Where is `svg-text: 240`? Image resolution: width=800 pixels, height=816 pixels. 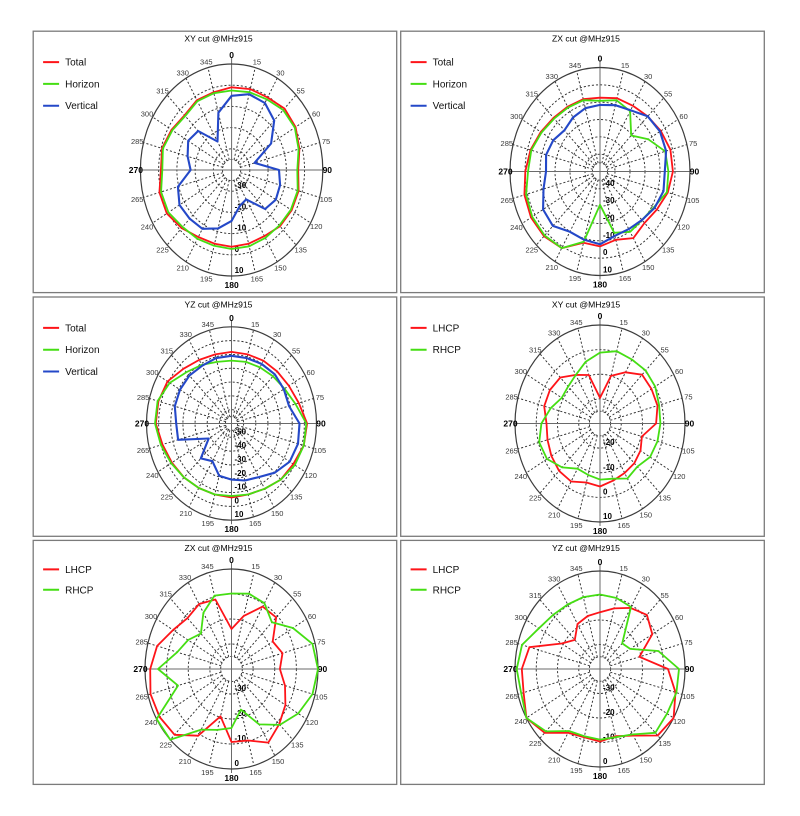
svg-text: 240 is located at coordinates (516, 227).